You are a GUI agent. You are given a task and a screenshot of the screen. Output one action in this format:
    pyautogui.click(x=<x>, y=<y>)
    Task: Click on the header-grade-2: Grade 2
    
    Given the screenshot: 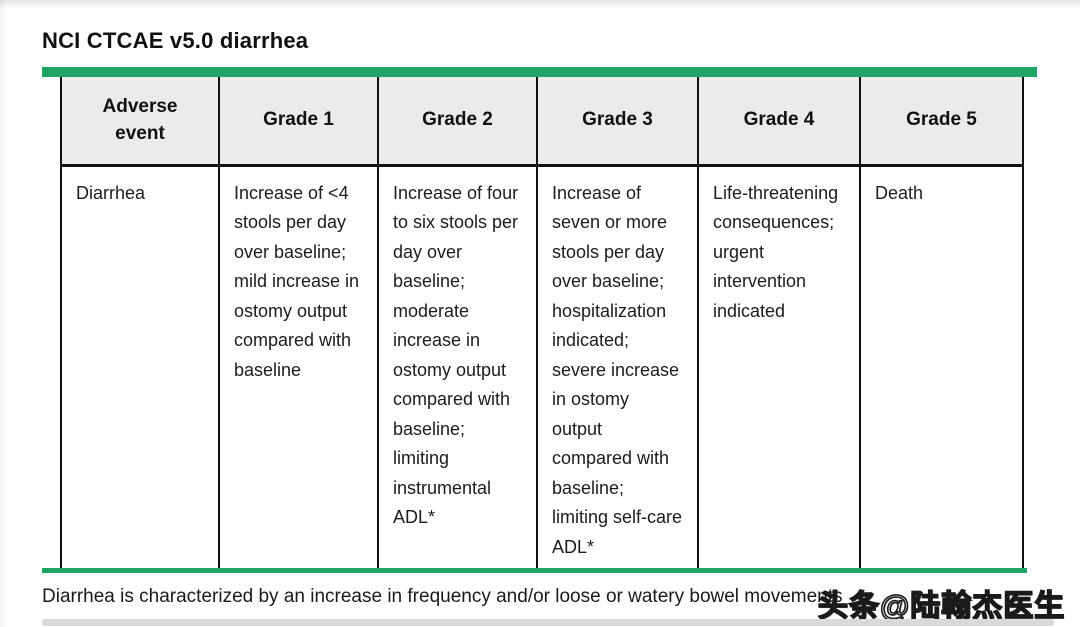 What is the action you would take?
    pyautogui.click(x=457, y=122)
    